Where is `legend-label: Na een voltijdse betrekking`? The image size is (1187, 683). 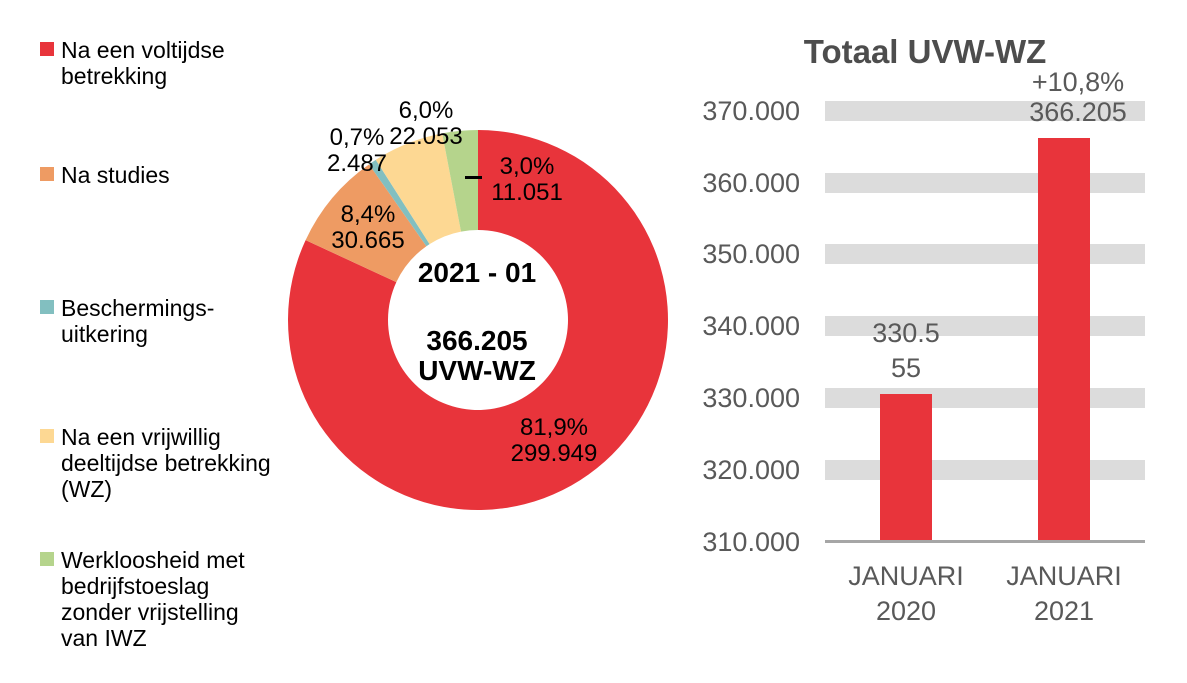
legend-label: Na een voltijdse betrekking is located at coordinates (143, 63).